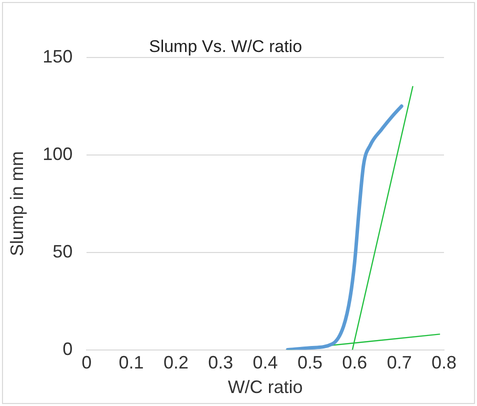 This screenshot has width=477, height=406. What do you see at coordinates (399, 362) in the screenshot?
I see `x-tick-label: 0.7` at bounding box center [399, 362].